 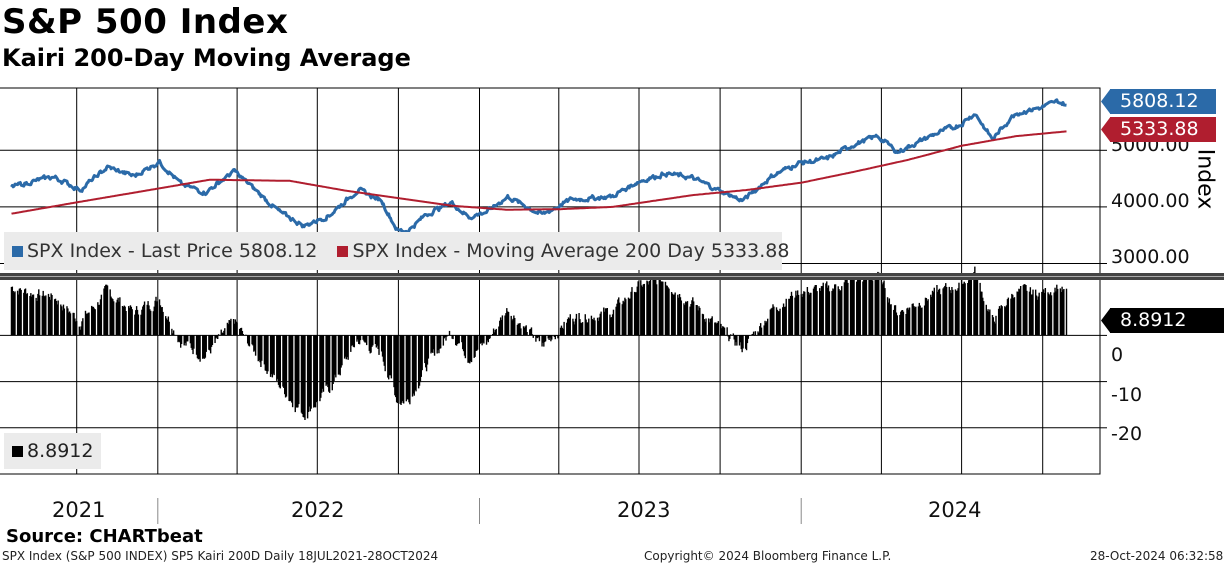 What do you see at coordinates (145, 22) in the screenshot?
I see `chart-title: S&P 500 Index` at bounding box center [145, 22].